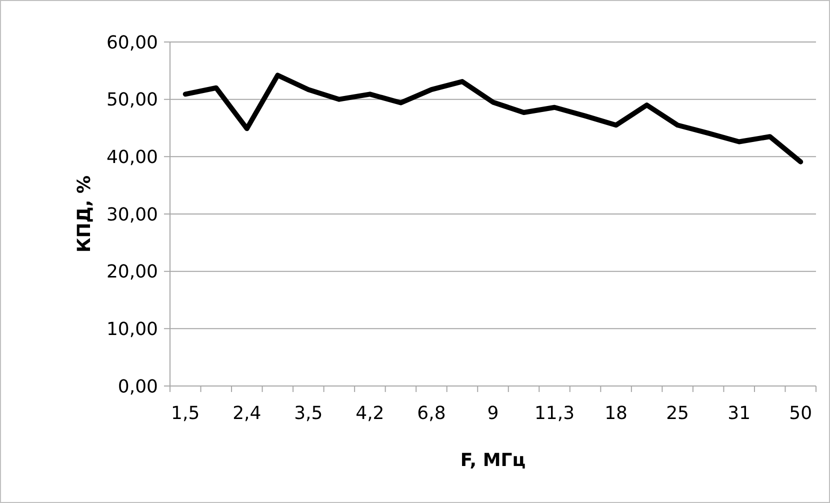 This screenshot has height=503, width=830. Describe the element at coordinates (132, 100) in the screenshot. I see `y-tick-label: 50,00` at that location.